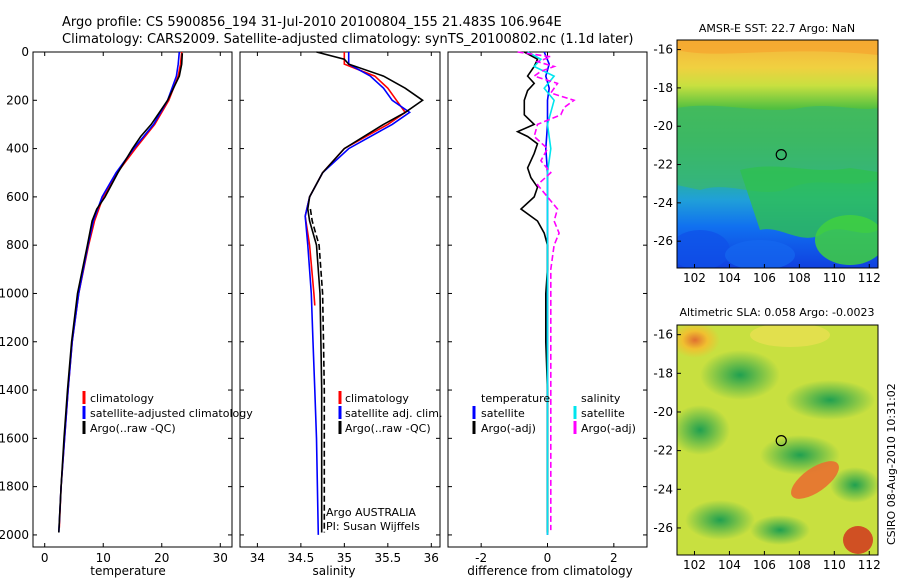 Image resolution: width=900 pixels, height=580 pixels. Describe the element at coordinates (603, 413) in the screenshot. I see `legend-label-sal-satellite: satellite` at that location.